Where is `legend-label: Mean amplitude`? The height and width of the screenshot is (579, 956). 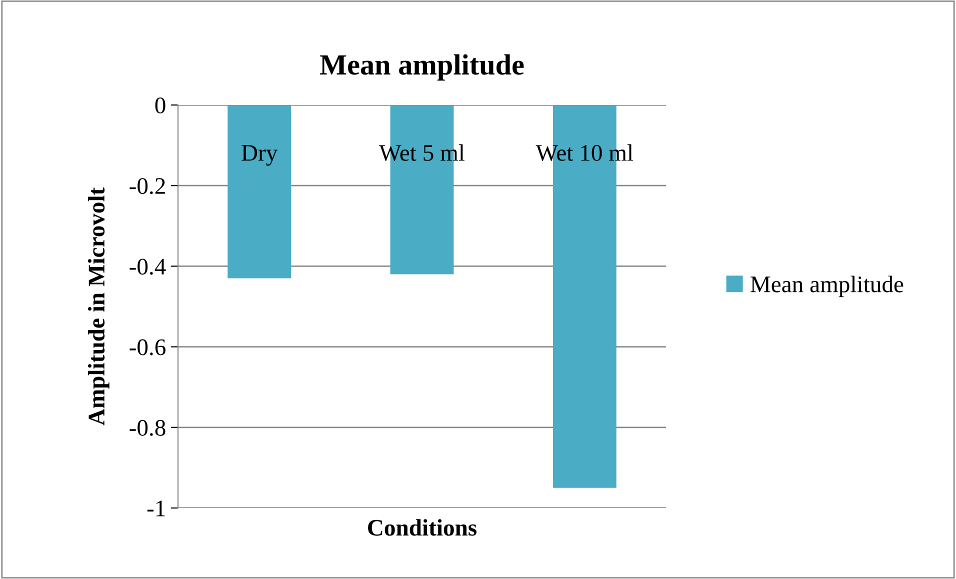 legend-label: Mean amplitude is located at coordinates (827, 287).